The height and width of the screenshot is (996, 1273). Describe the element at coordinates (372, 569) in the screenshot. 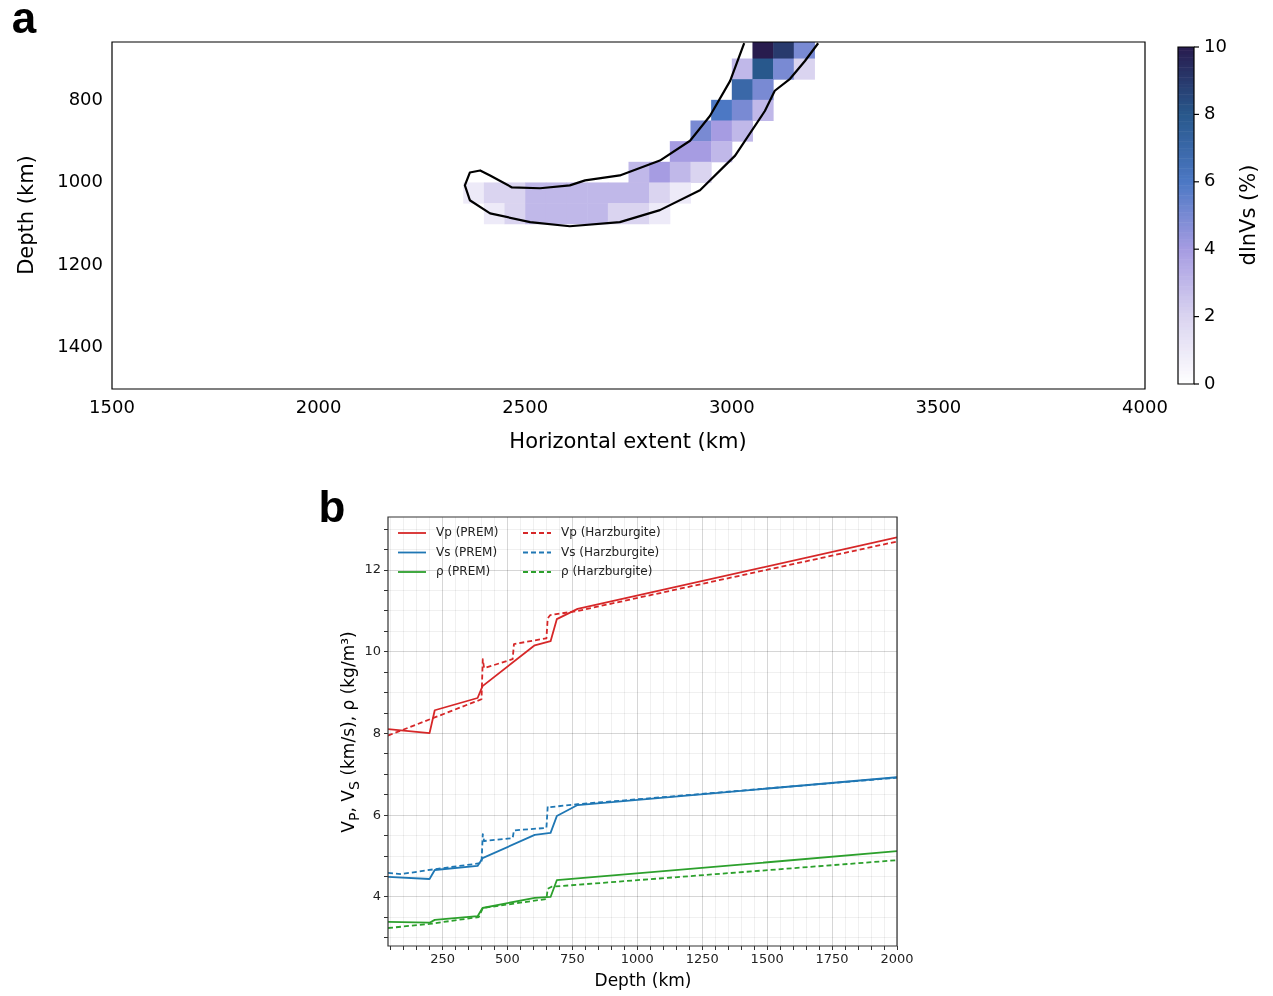

I see `y-tick-label: 12` at that location.